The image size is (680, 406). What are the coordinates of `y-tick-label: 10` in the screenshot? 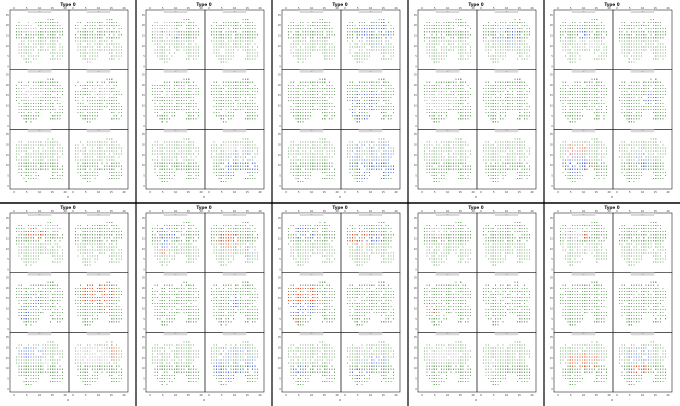 It's located at (7, 46).